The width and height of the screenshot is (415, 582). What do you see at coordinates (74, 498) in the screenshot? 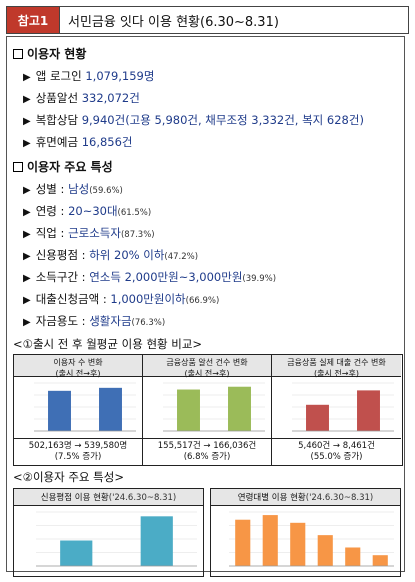
I see `credit-score-title: 신용평점 이용 현황` at bounding box center [74, 498].